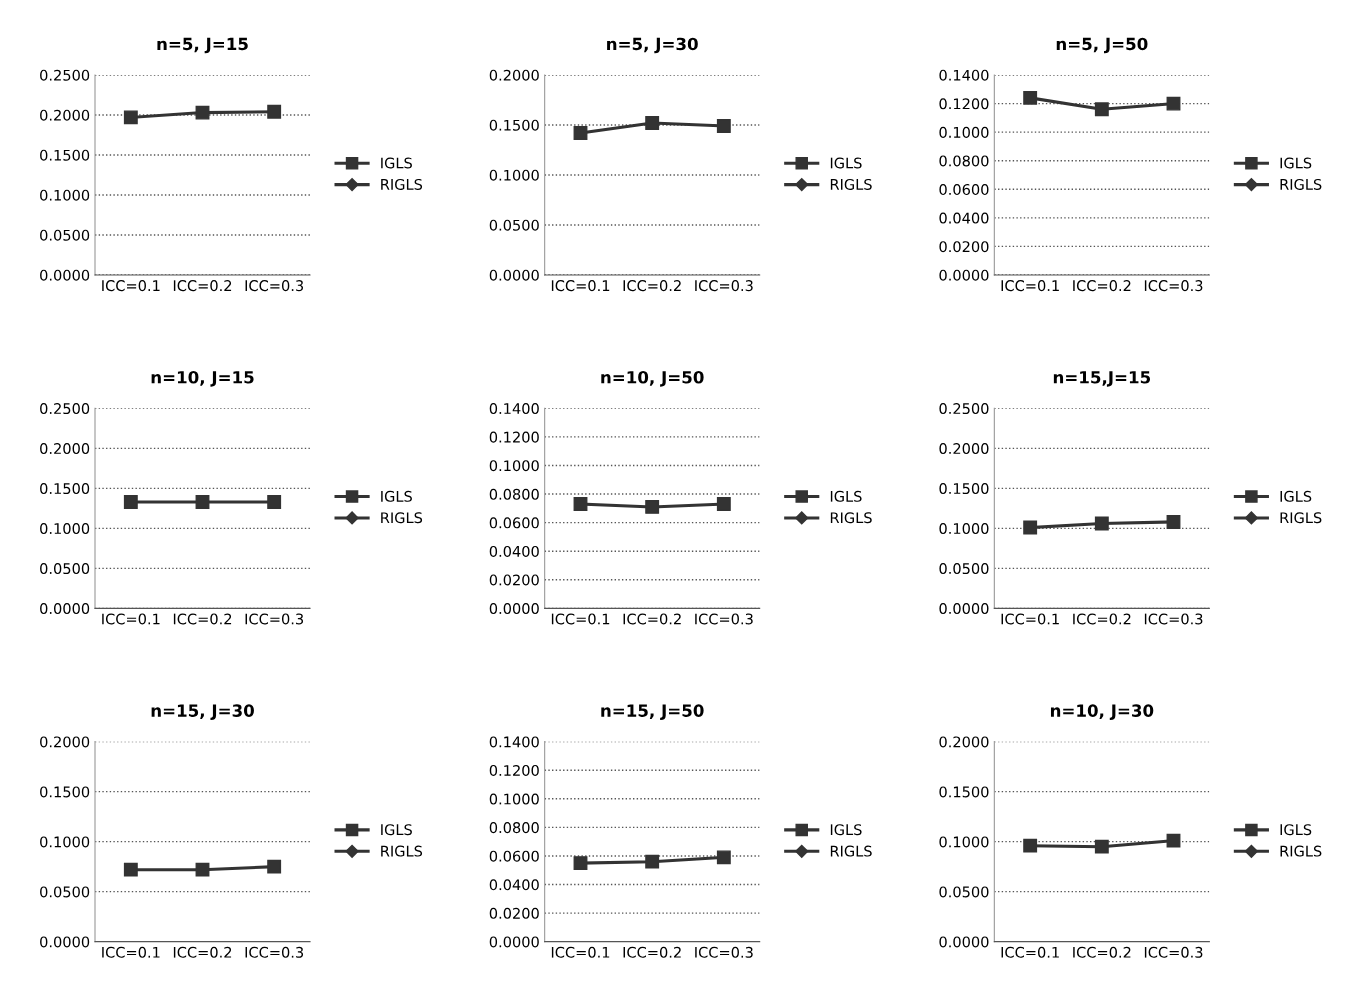 This screenshot has height=1000, width=1349. I want to click on chart-title: n=10, J=30, so click(1102, 712).